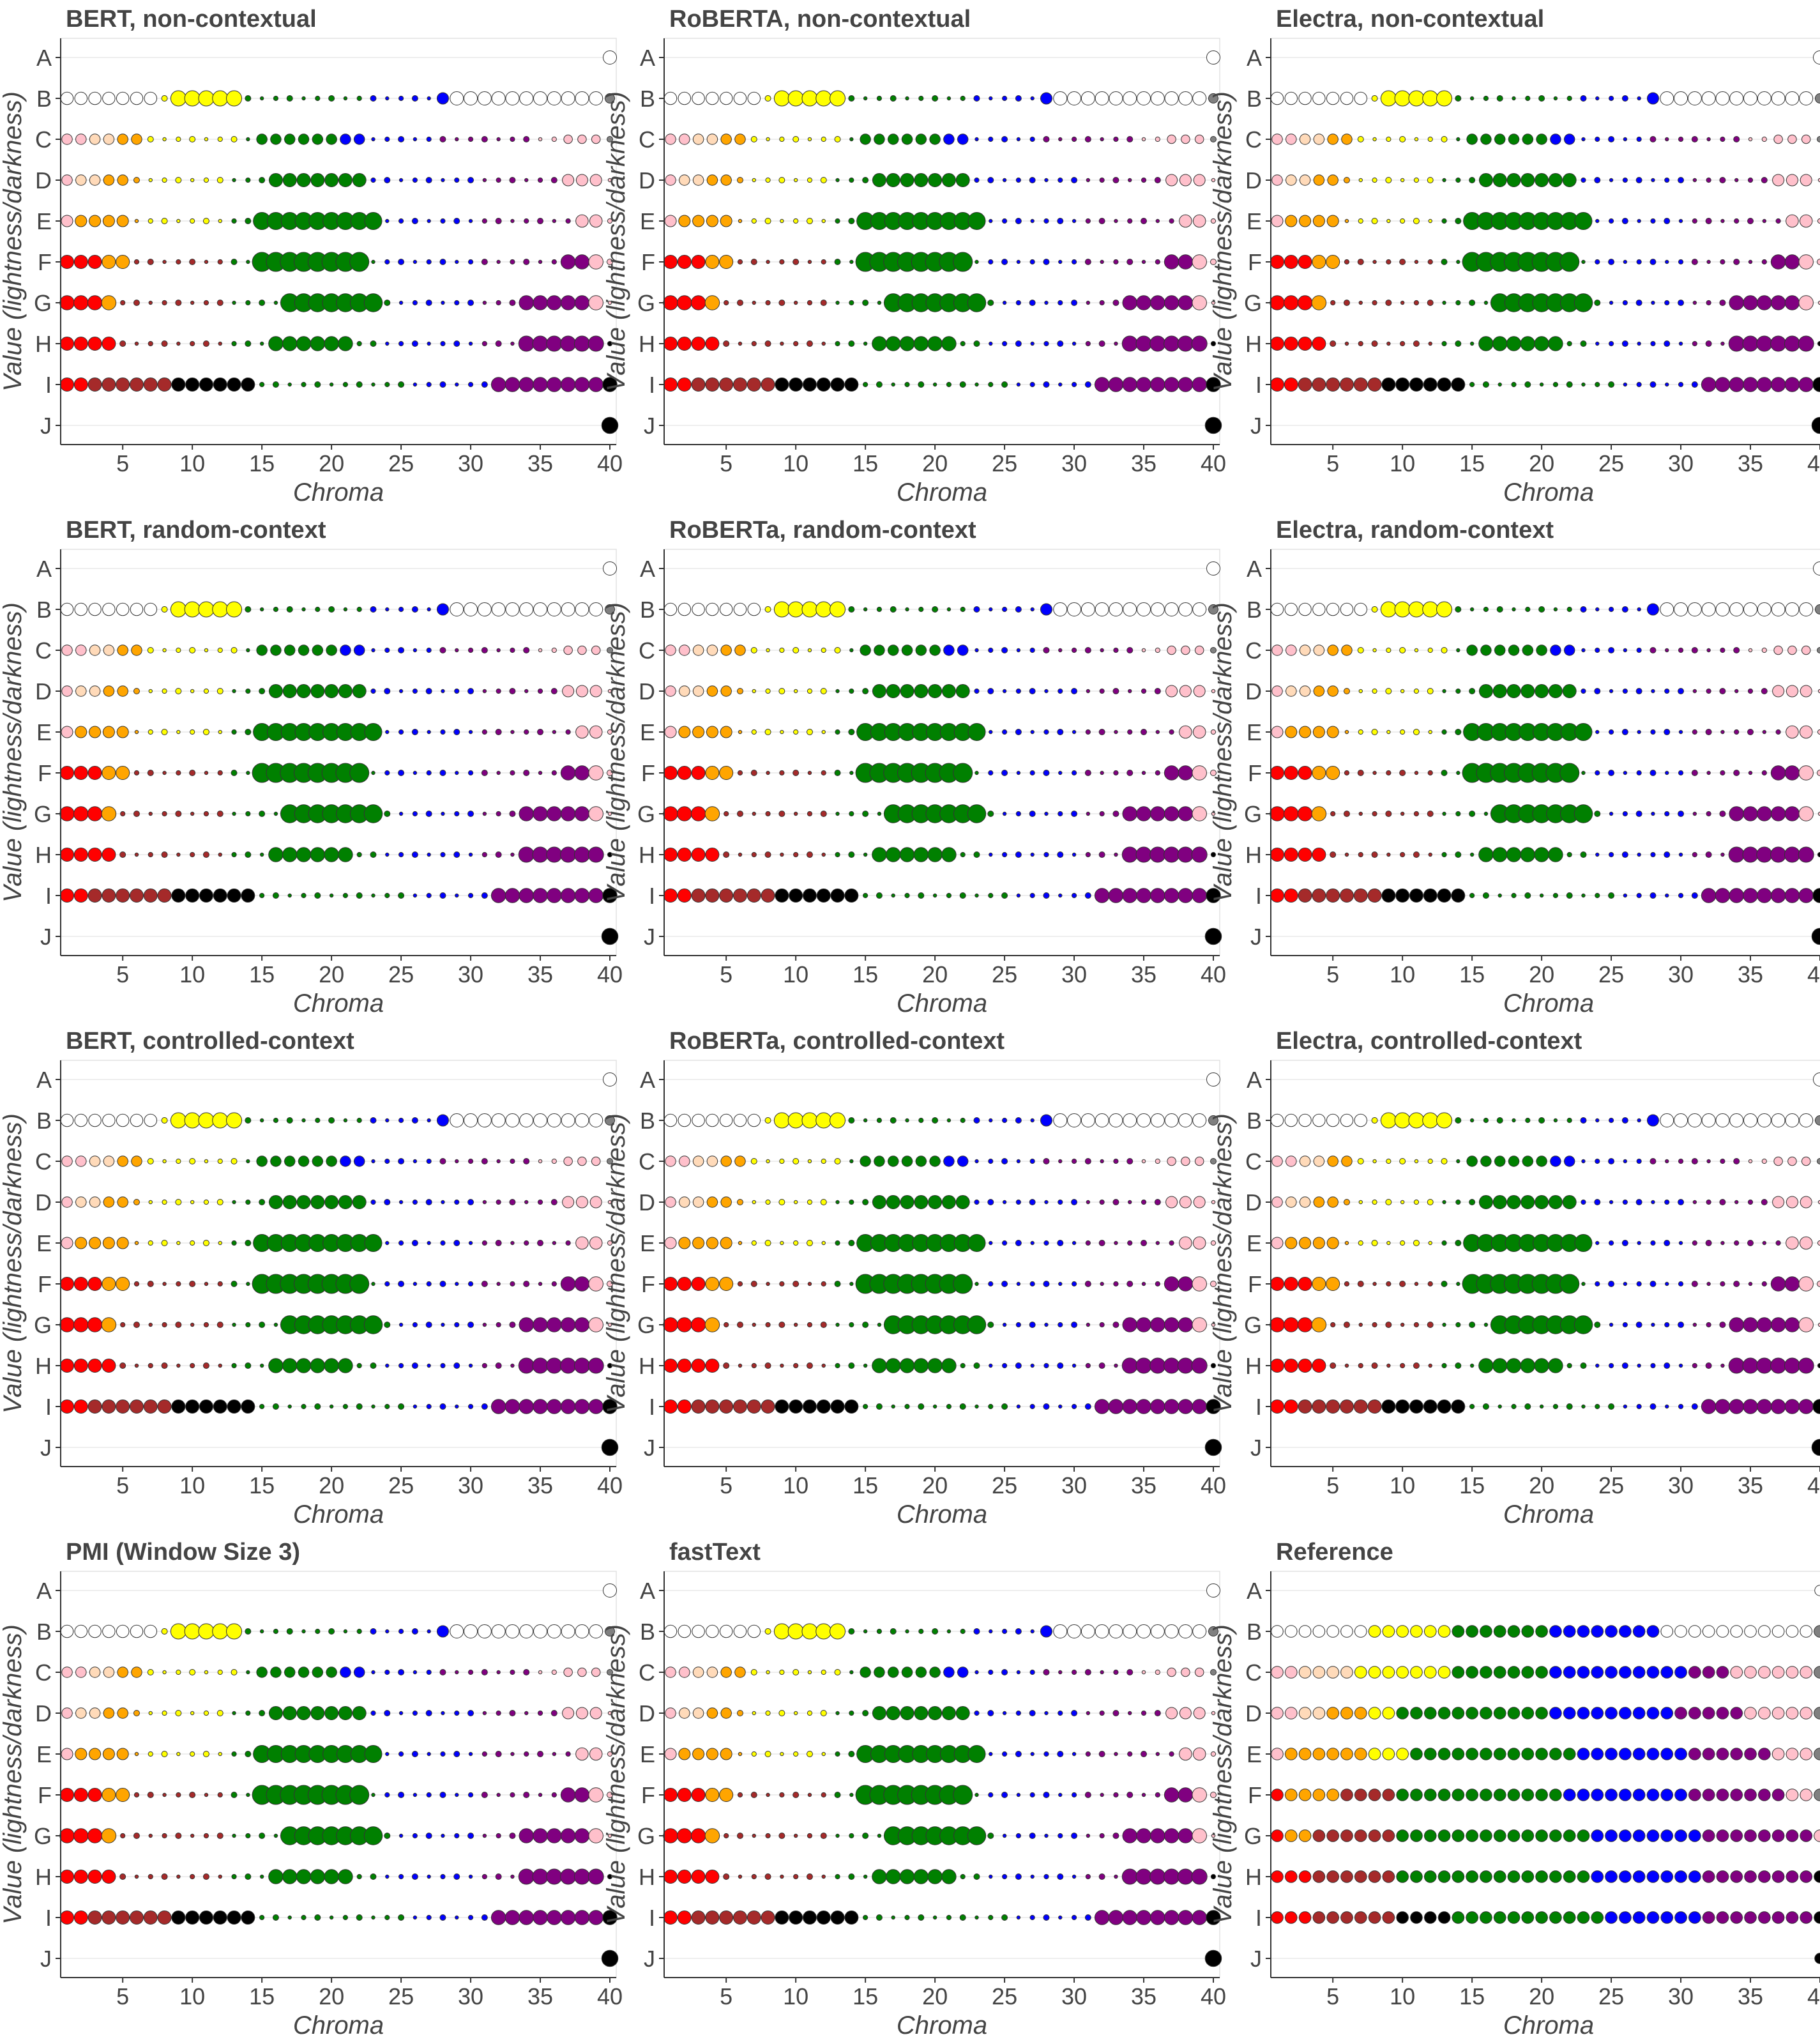 The height and width of the screenshot is (2044, 1820). What do you see at coordinates (48, 1407) in the screenshot?
I see `y-tick-label: I` at bounding box center [48, 1407].